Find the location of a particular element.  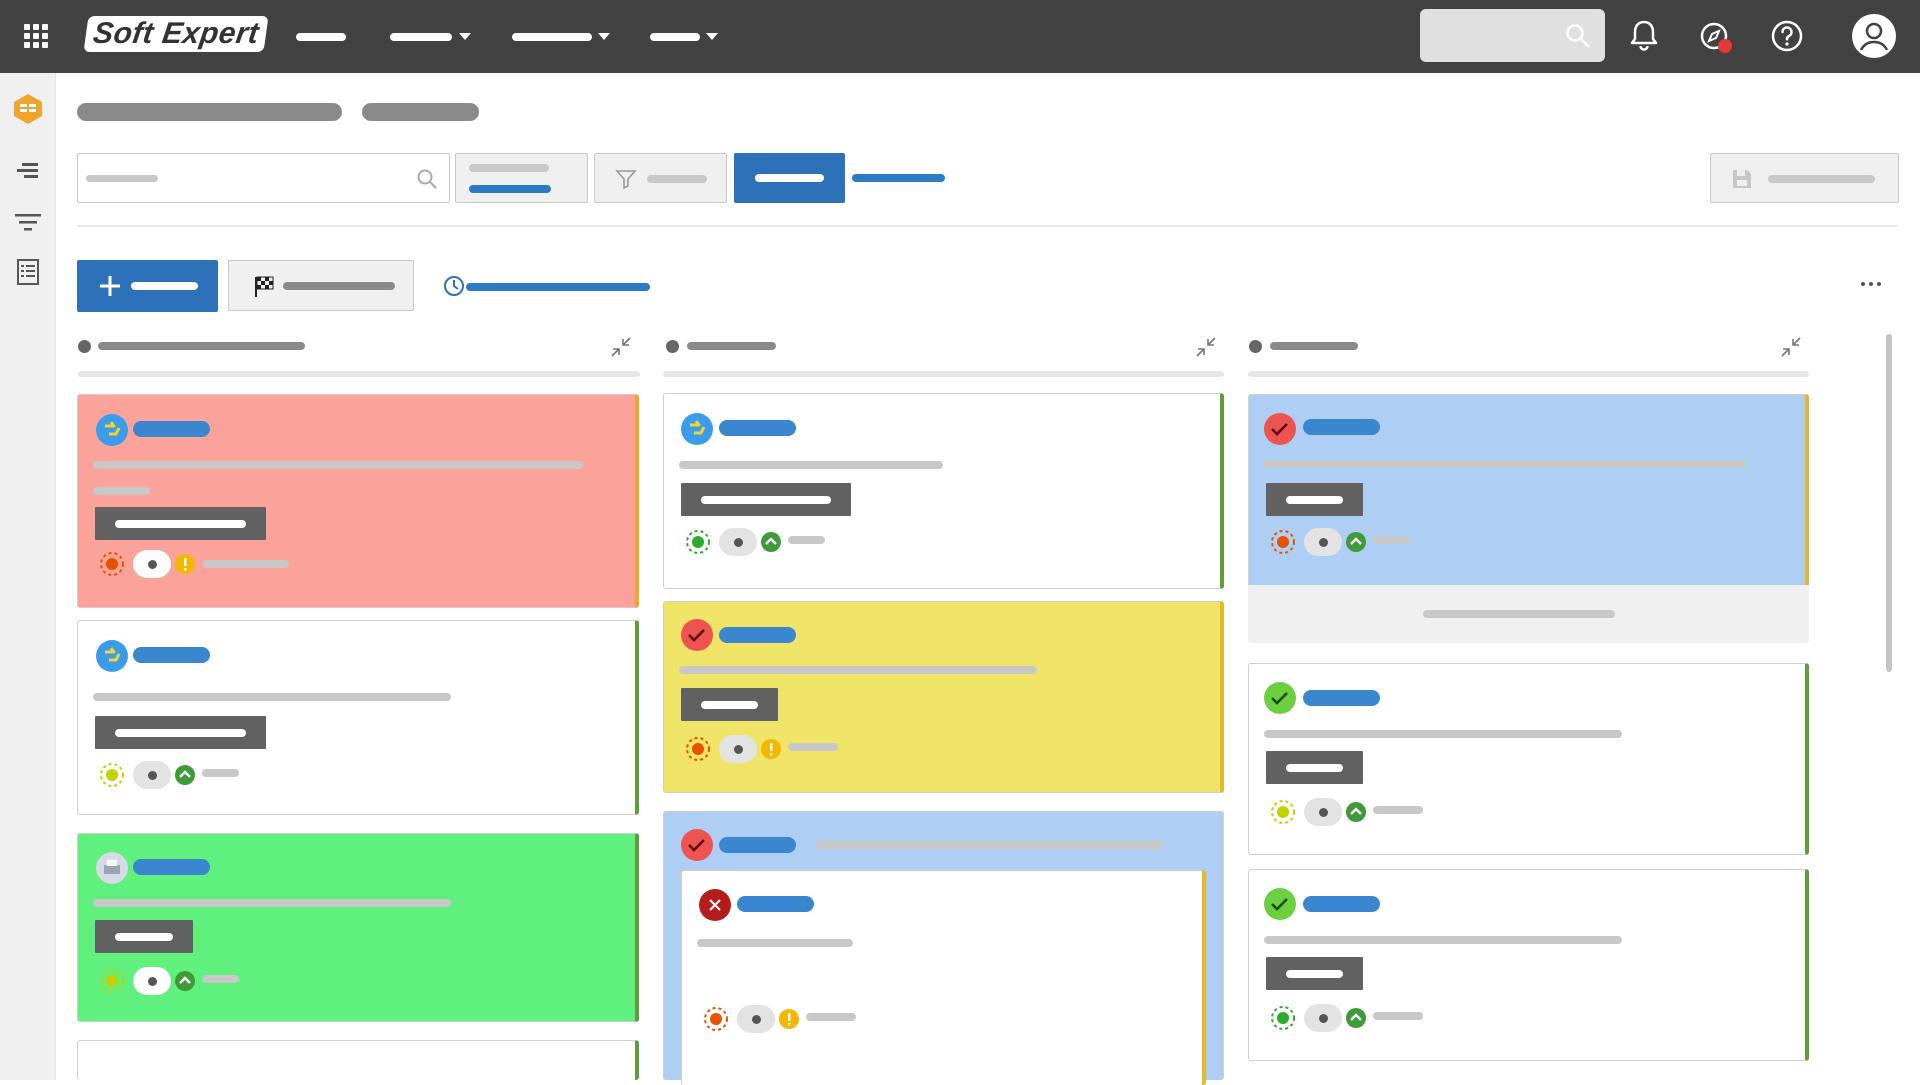

board-search-input is located at coordinates (263, 178).